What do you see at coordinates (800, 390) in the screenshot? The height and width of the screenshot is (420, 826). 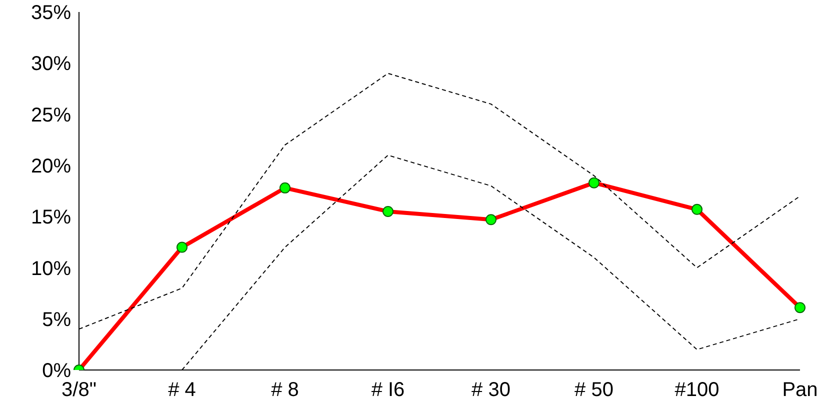 I see `x-tick-label: Pan` at bounding box center [800, 390].